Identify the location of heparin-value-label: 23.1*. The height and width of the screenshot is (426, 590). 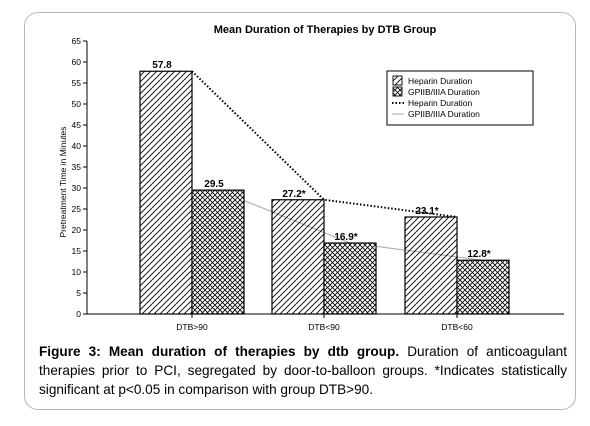
(426, 211).